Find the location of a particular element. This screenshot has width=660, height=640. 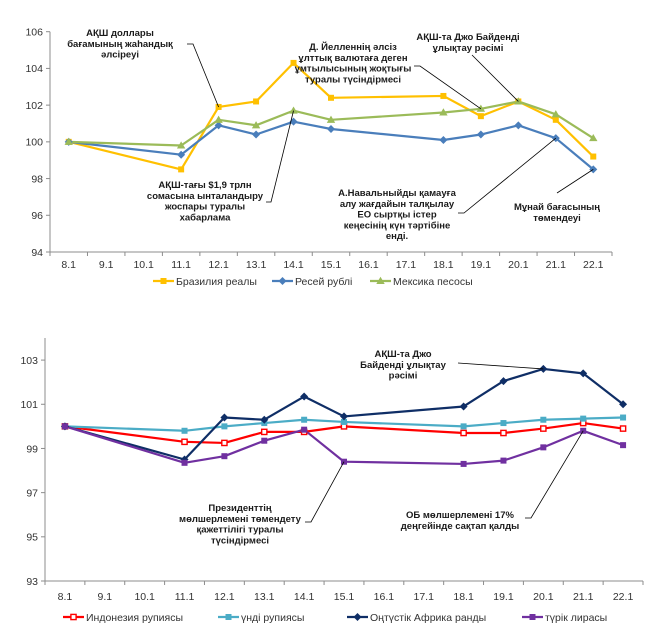

x-tick-label: 10.1 is located at coordinates (144, 597).